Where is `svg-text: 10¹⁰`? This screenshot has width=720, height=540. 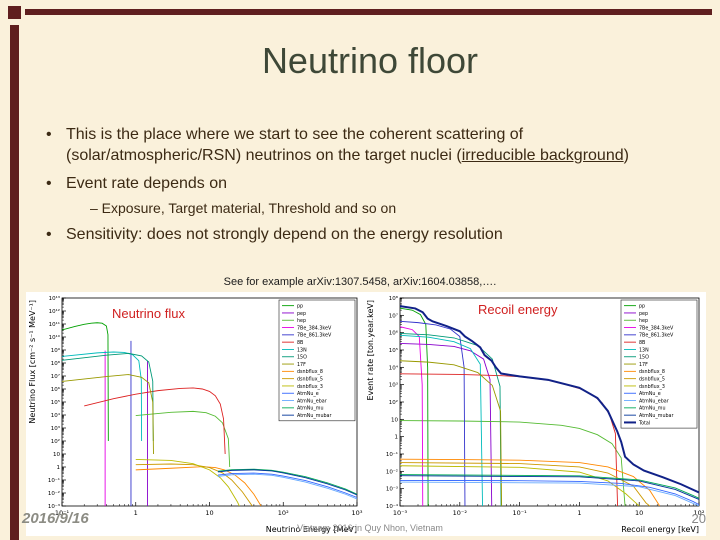 svg-text: 10¹⁰ is located at coordinates (55, 337).